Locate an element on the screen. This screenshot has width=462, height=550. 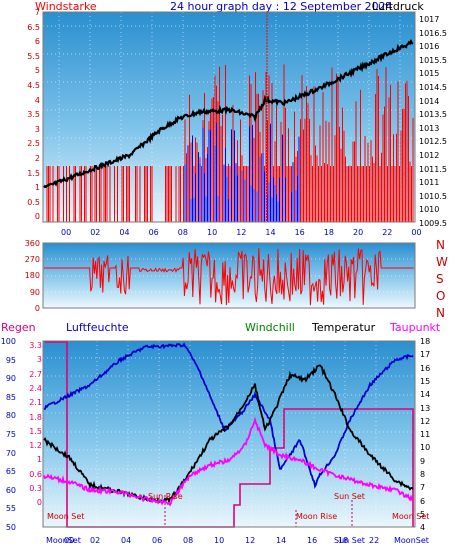
bottom-hour-label: 16 is located at coordinates (312, 540).